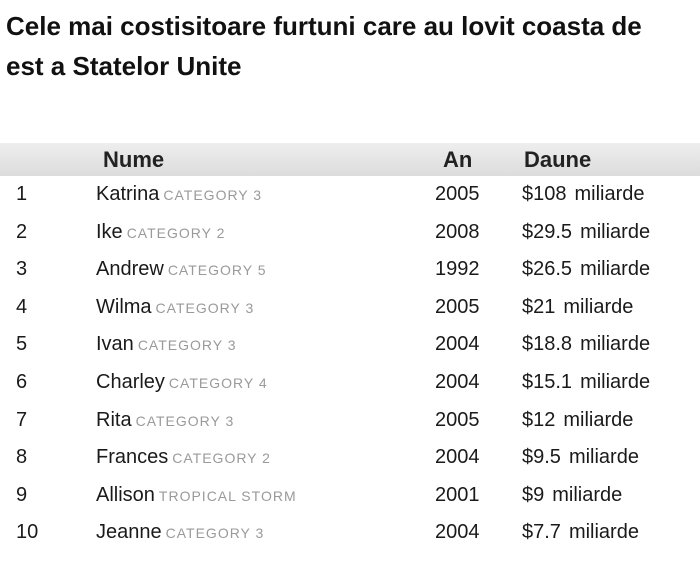 The image size is (700, 563). I want to click on year-cell: 1992, so click(457, 269).